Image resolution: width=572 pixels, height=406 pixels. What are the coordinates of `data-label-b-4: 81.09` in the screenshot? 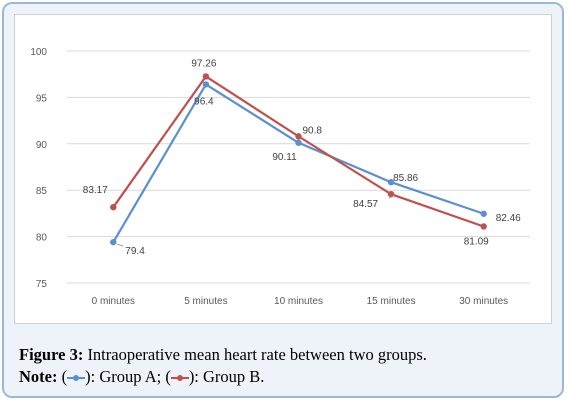 It's located at (476, 241).